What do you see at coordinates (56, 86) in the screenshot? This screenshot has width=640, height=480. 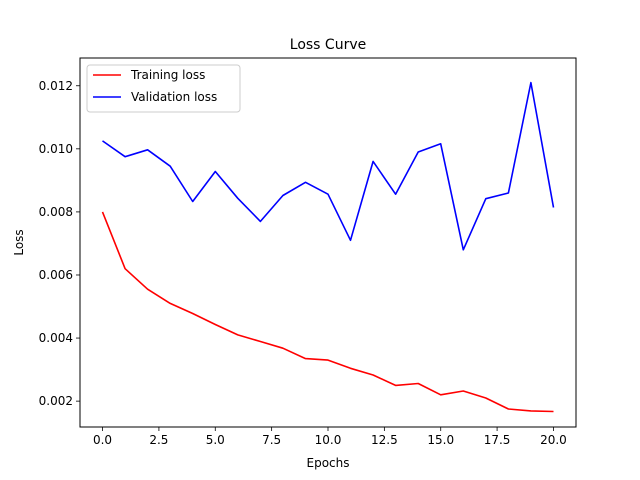 I see `y-tick-label: 0.012` at bounding box center [56, 86].